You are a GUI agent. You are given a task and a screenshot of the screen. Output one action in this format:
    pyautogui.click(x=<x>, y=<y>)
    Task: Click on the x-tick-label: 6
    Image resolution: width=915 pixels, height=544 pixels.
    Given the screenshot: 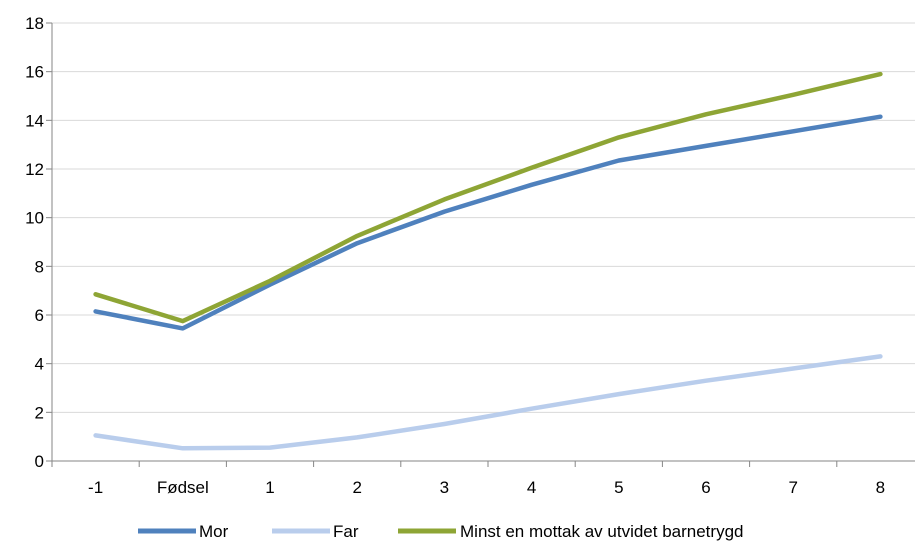 What is the action you would take?
    pyautogui.click(x=705, y=487)
    